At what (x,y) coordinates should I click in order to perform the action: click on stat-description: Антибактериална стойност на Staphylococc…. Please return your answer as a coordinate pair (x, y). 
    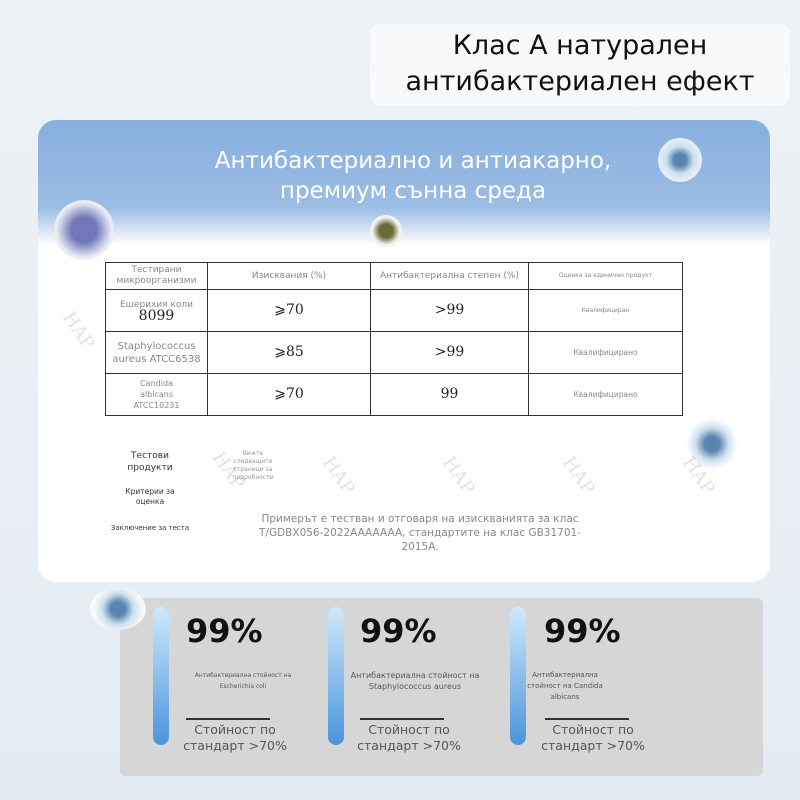
    Looking at the image, I should click on (415, 681).